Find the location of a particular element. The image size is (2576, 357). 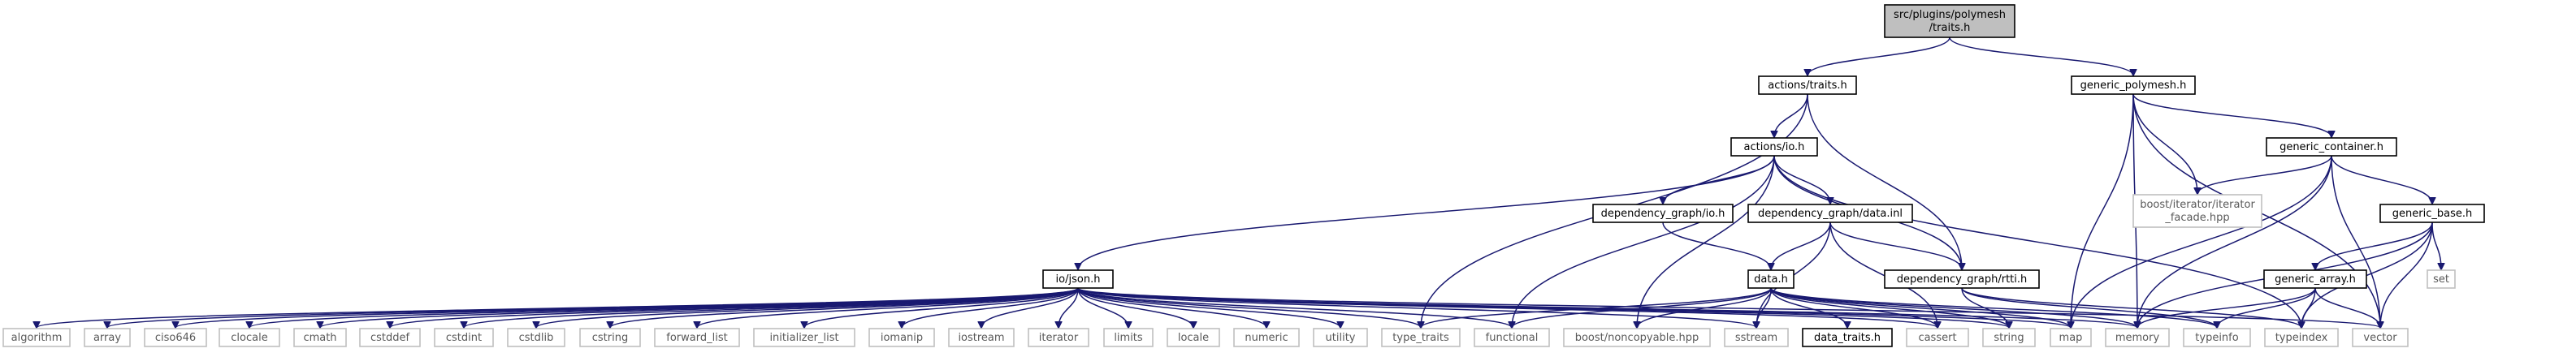

node-cstddef: cstddef is located at coordinates (390, 337).